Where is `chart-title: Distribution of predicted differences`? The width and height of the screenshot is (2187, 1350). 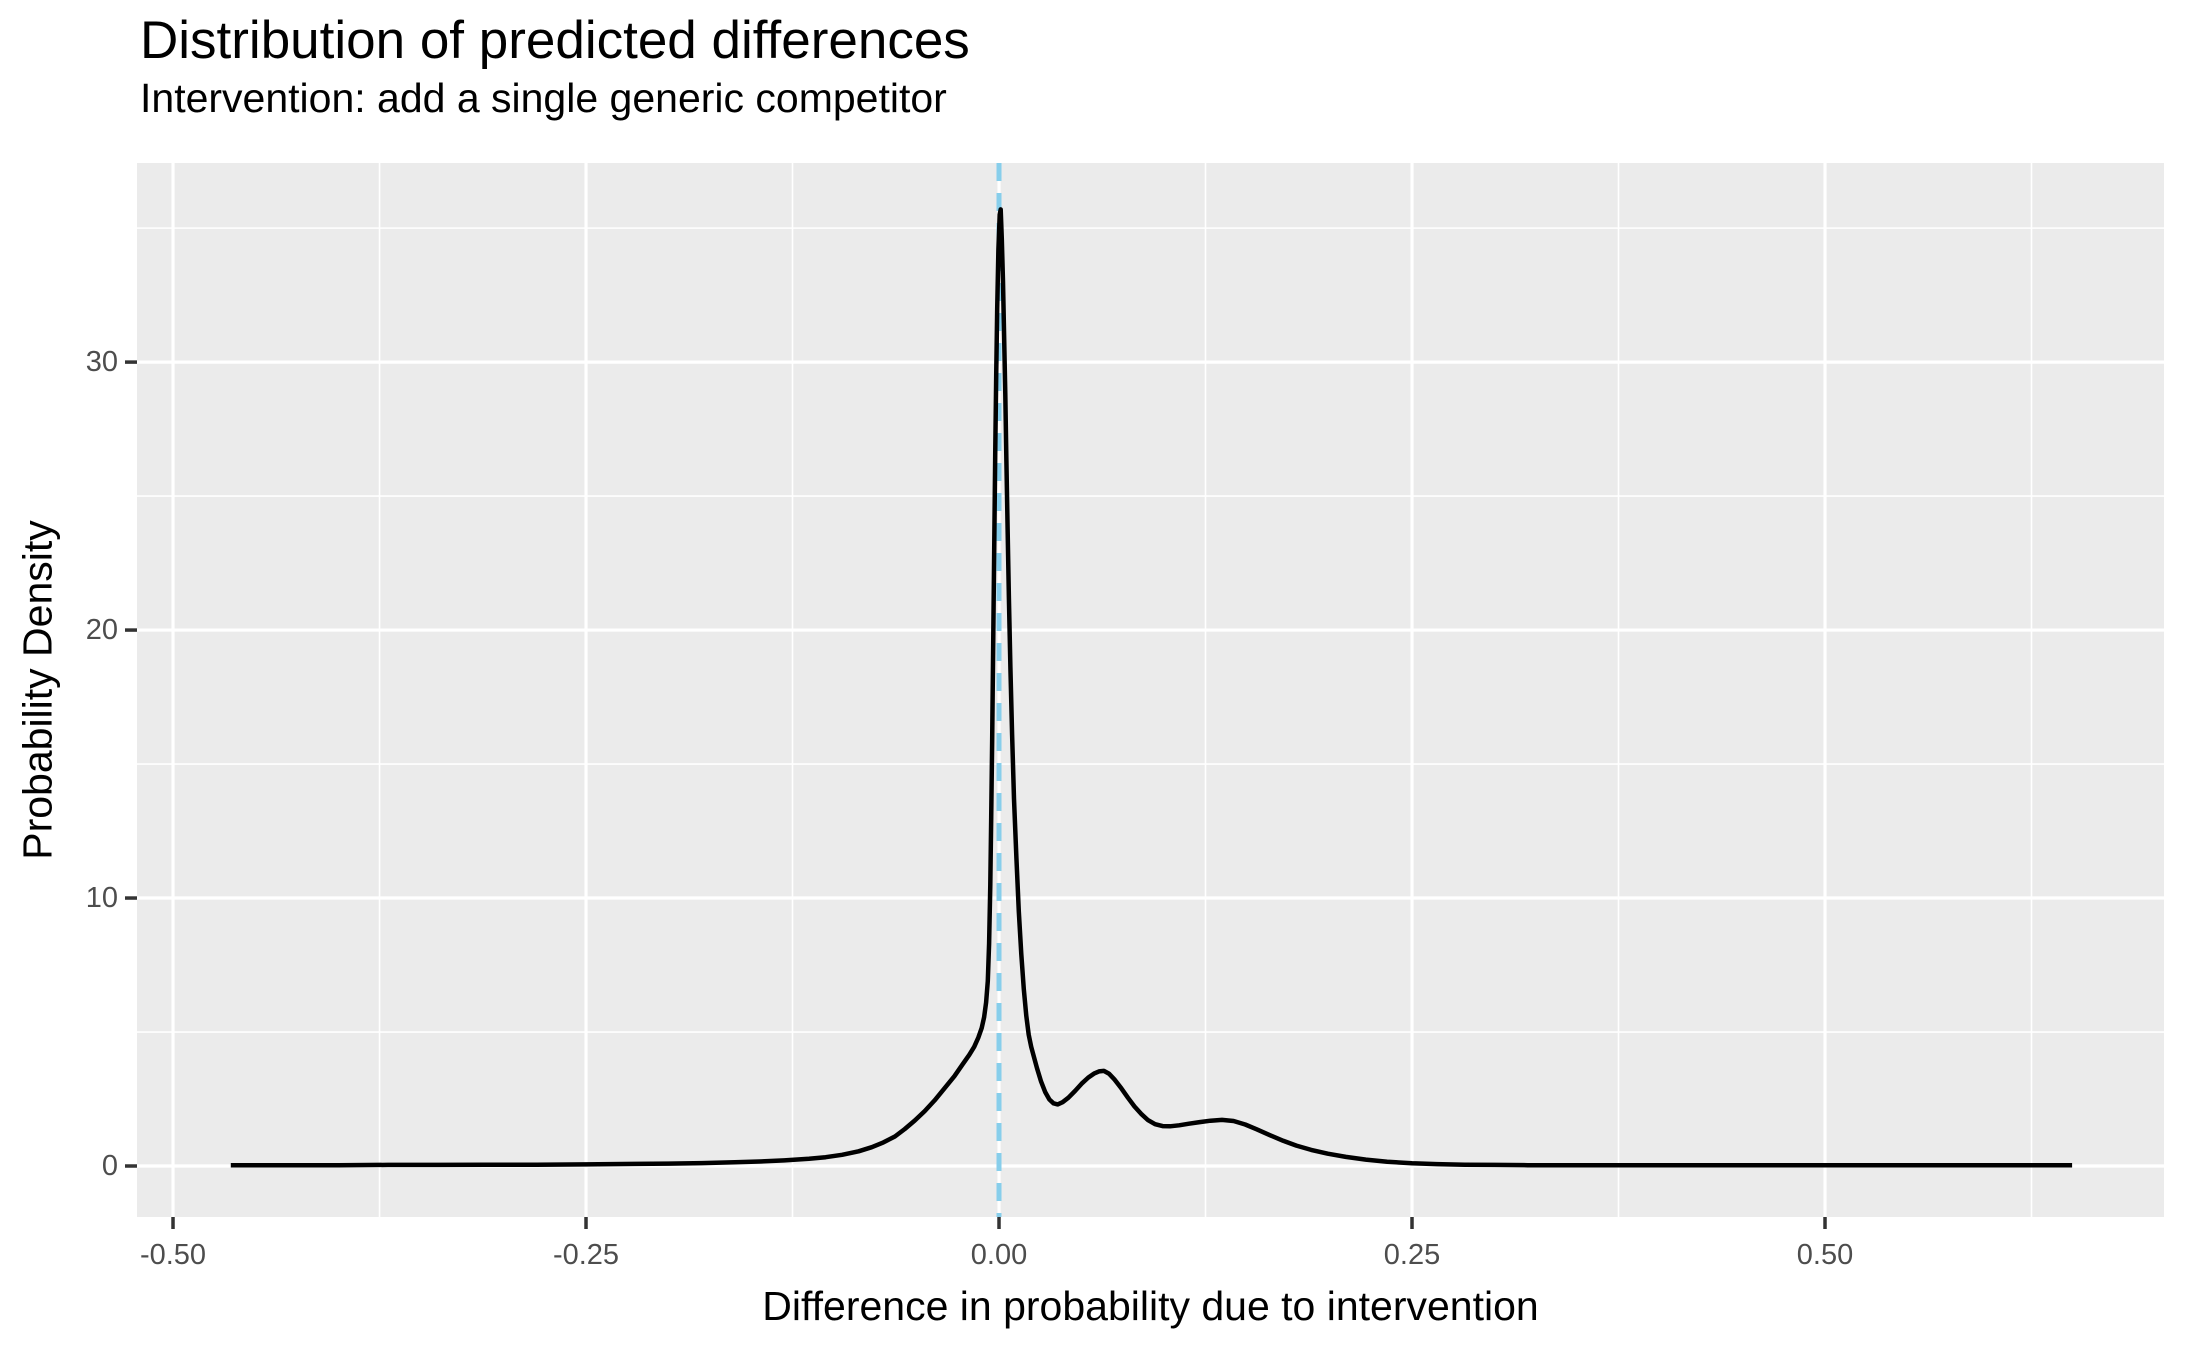 chart-title: Distribution of predicted differences is located at coordinates (555, 40).